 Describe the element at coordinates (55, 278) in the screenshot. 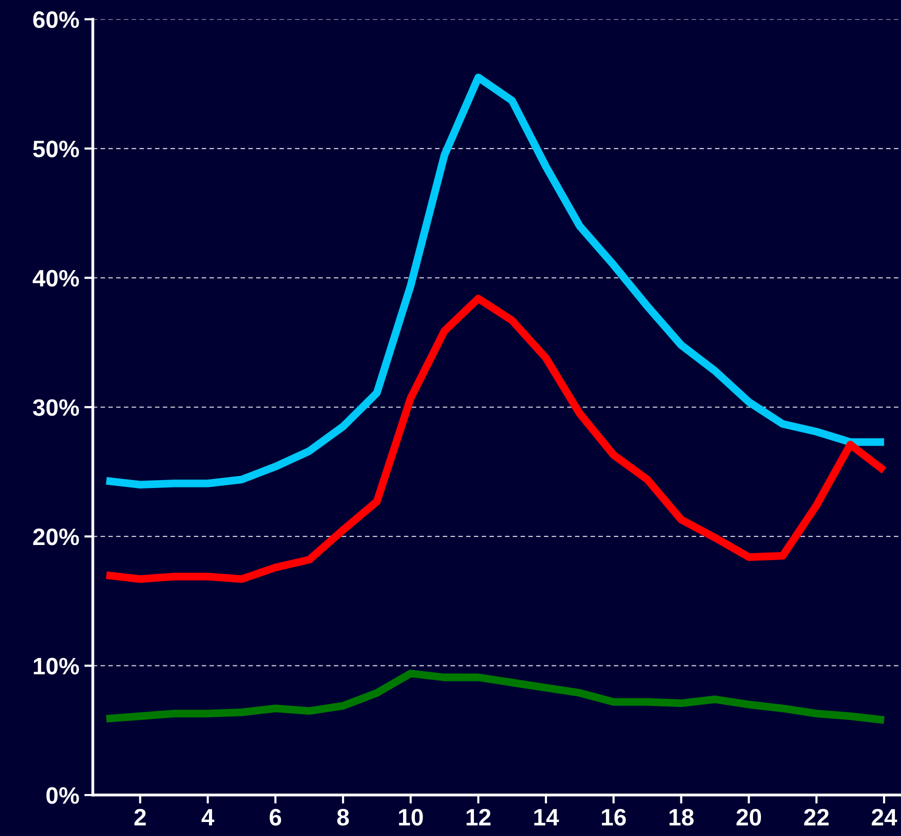

I see `y-tick-label: 40%` at that location.